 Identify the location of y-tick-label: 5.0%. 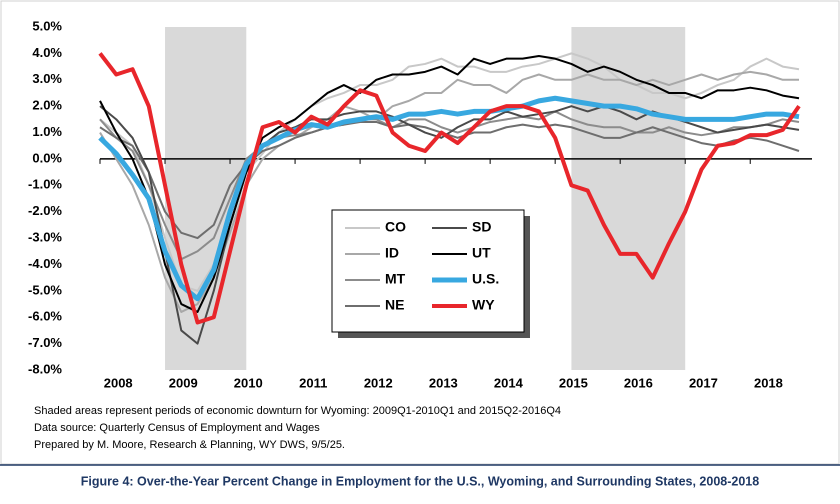
(47, 25).